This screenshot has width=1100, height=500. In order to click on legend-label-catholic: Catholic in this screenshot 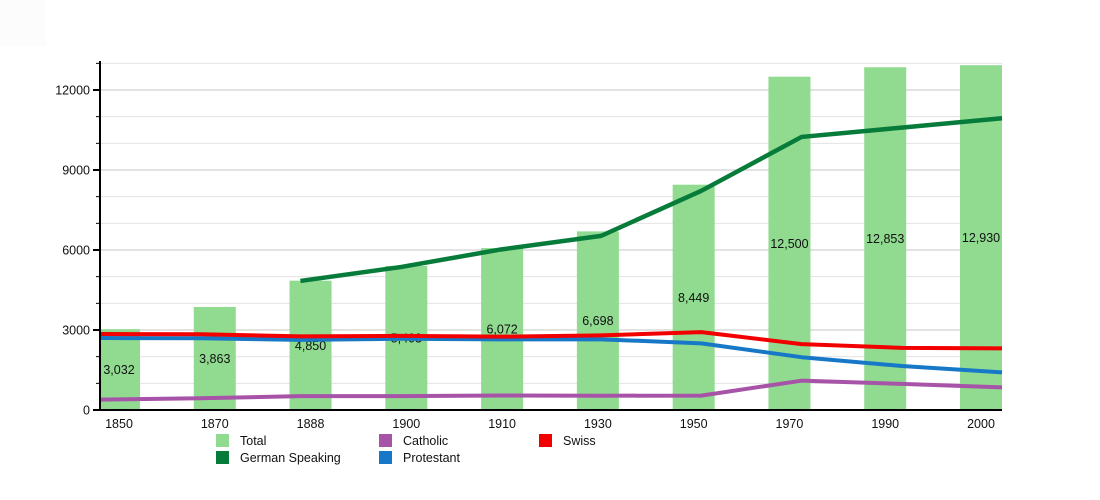, I will do `click(425, 441)`.